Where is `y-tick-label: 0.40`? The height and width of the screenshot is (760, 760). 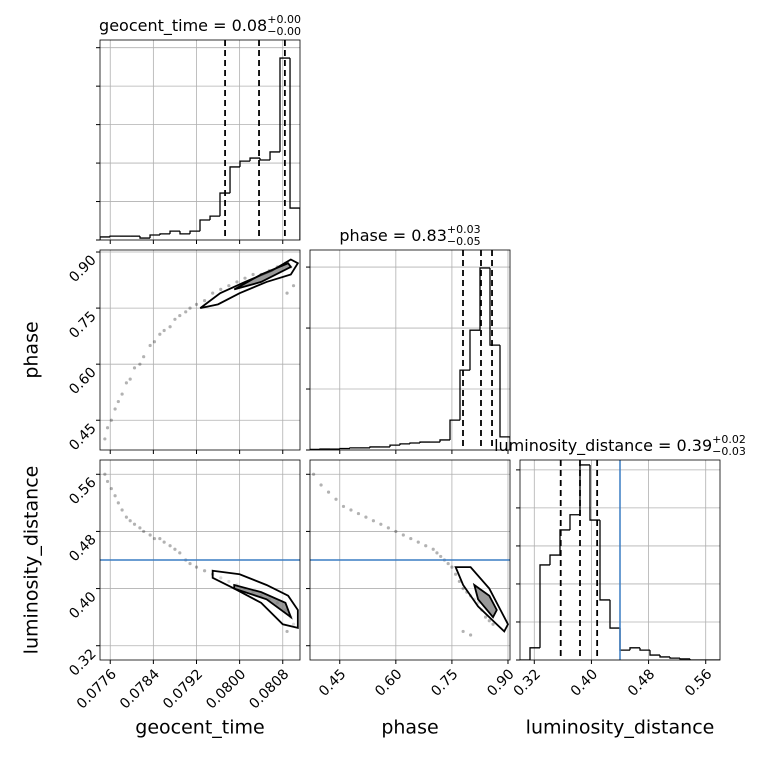 y-tick-label: 0.40 is located at coordinates (82, 605).